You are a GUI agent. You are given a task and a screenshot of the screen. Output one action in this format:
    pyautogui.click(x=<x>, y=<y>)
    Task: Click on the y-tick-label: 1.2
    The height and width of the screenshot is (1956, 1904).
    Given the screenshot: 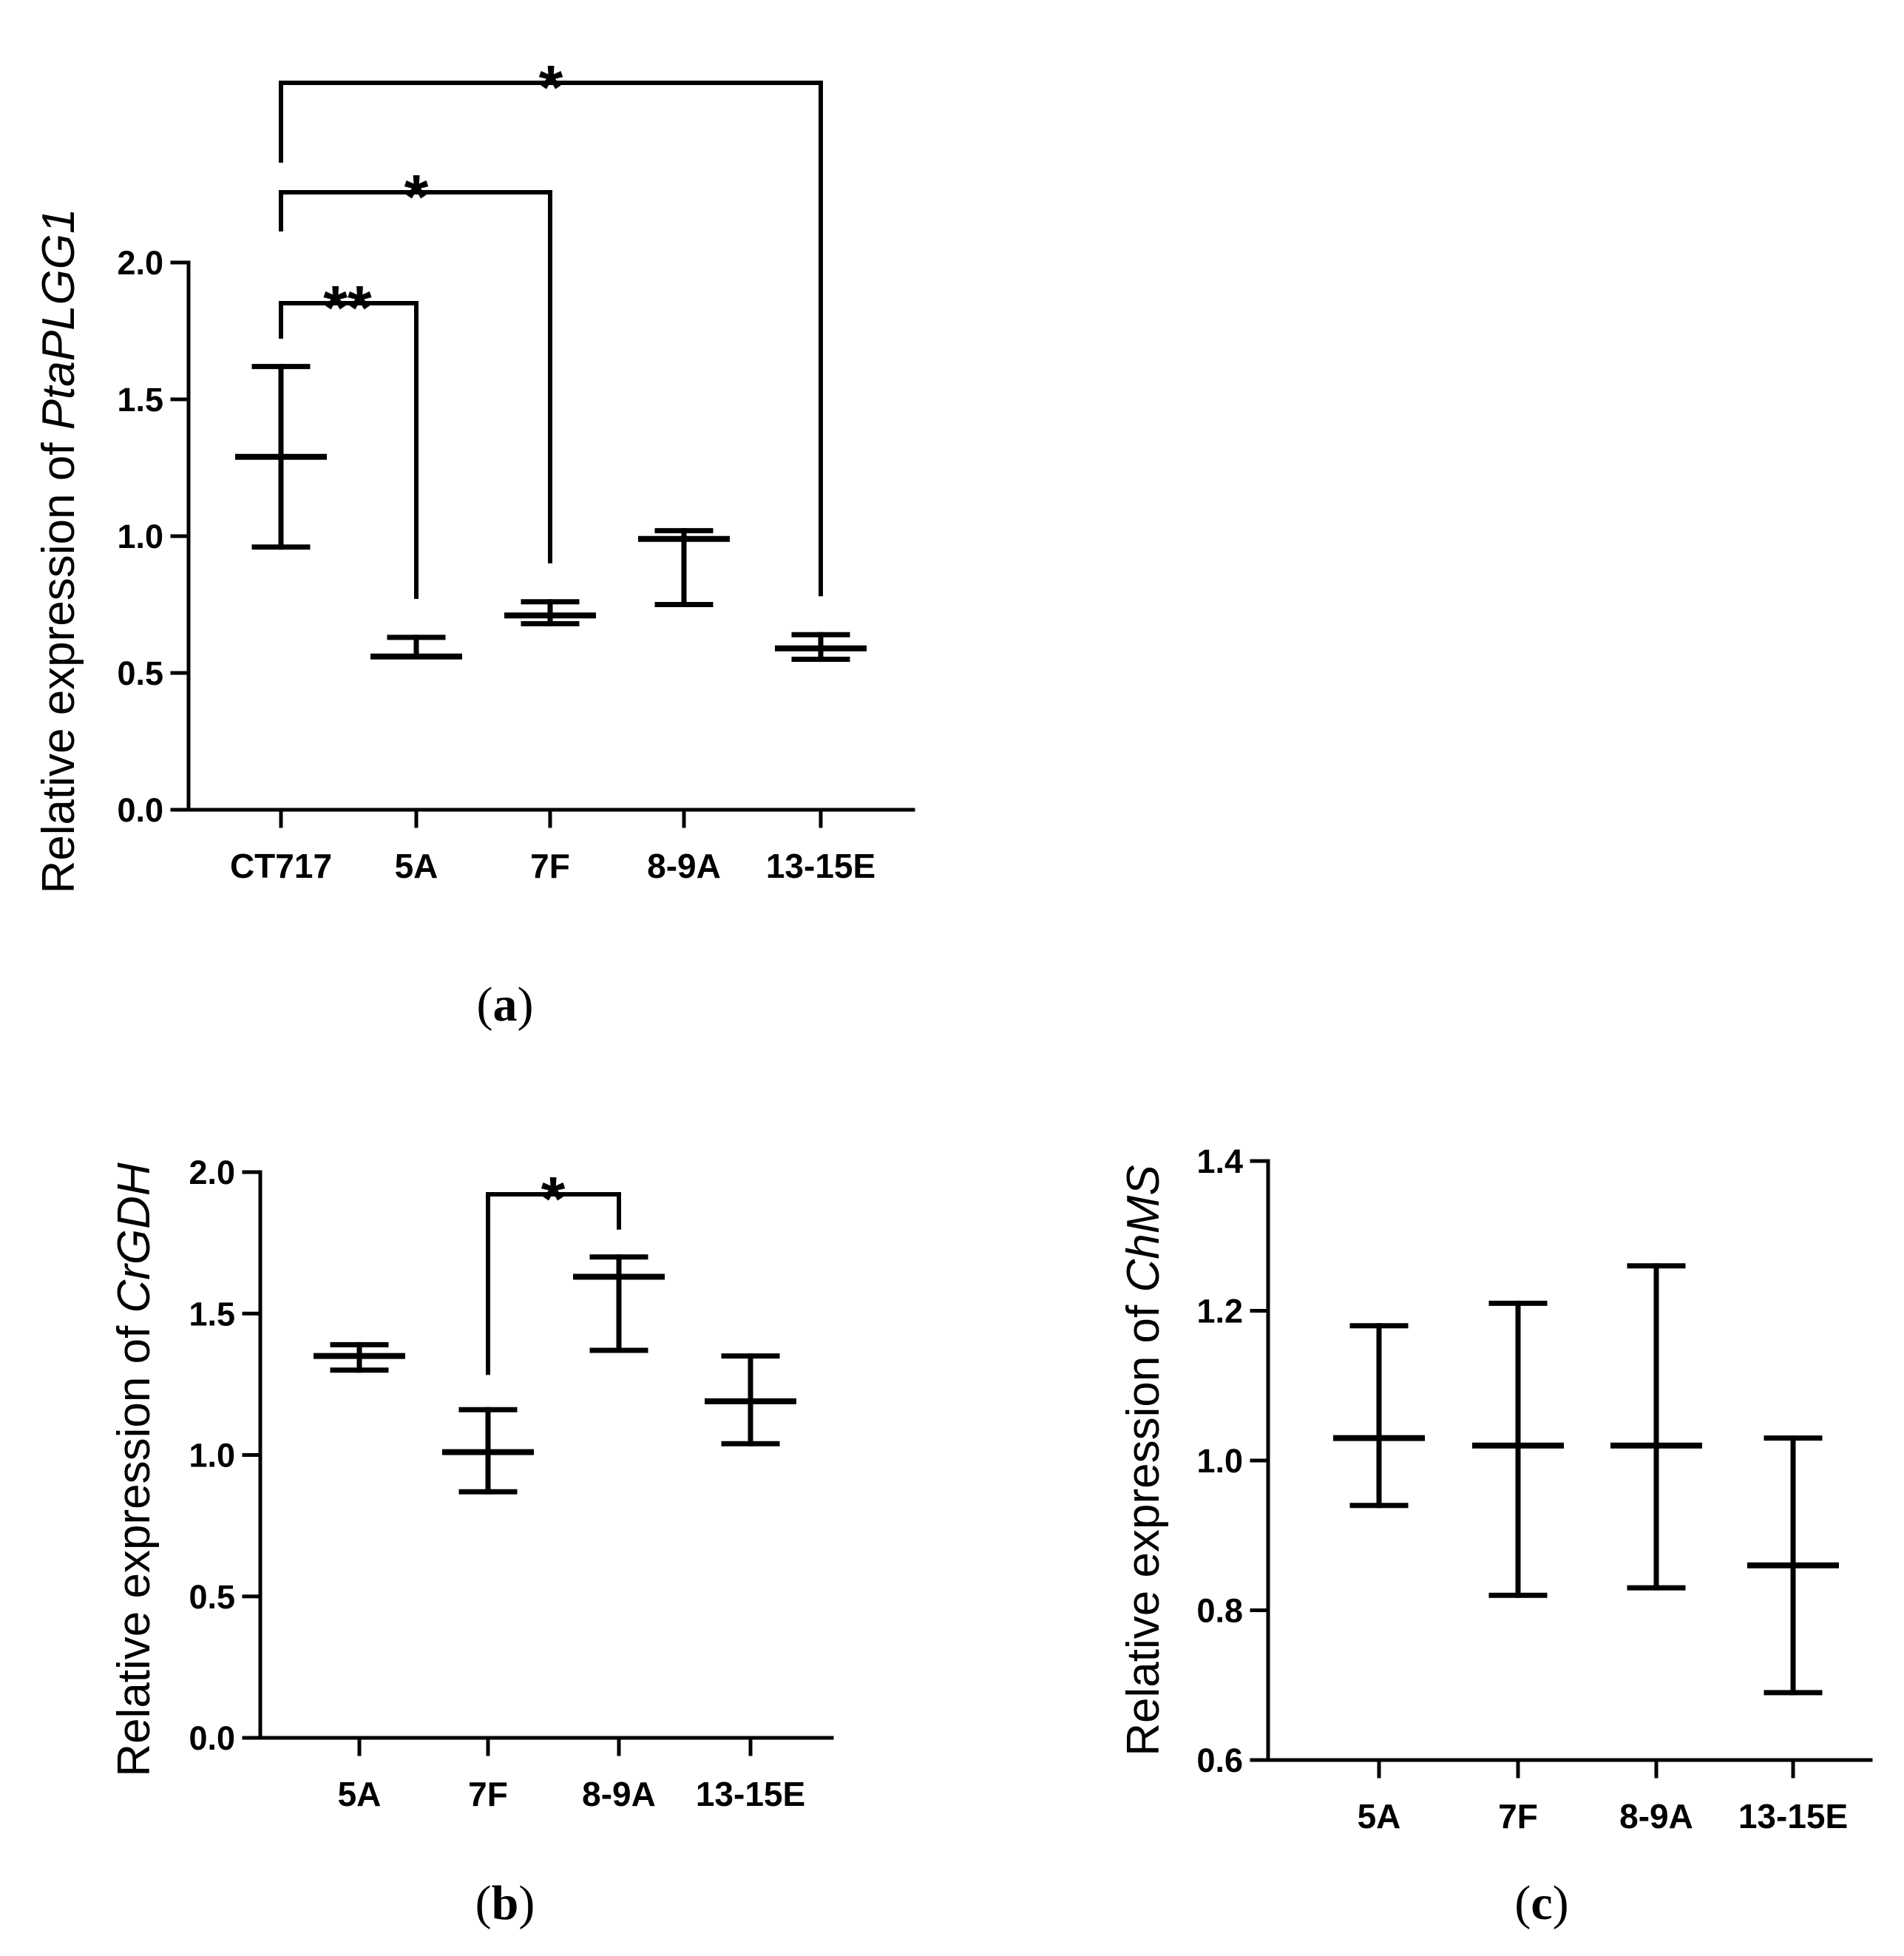 What is the action you would take?
    pyautogui.click(x=1219, y=1311)
    